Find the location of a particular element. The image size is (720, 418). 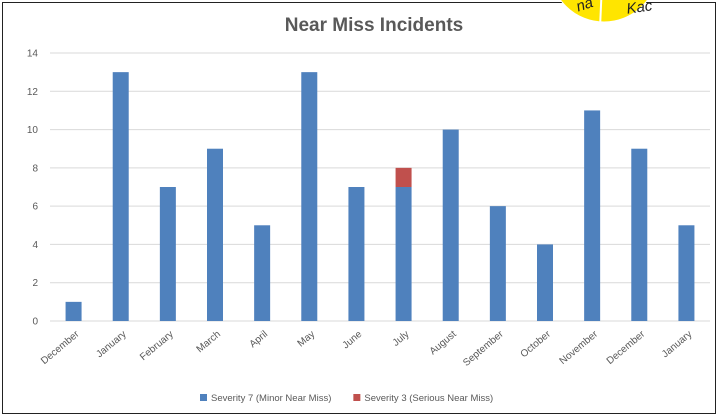

x-tick-label: June is located at coordinates (353, 340).